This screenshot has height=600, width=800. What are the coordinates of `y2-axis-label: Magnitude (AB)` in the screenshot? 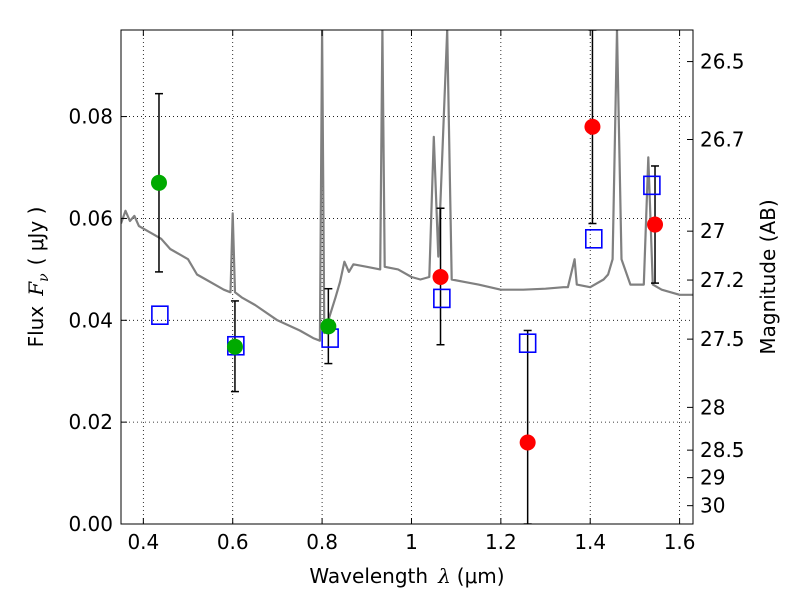 It's located at (768, 276).